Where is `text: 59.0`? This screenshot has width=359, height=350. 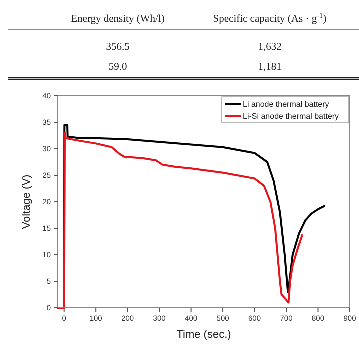 text: 59.0 is located at coordinates (118, 67).